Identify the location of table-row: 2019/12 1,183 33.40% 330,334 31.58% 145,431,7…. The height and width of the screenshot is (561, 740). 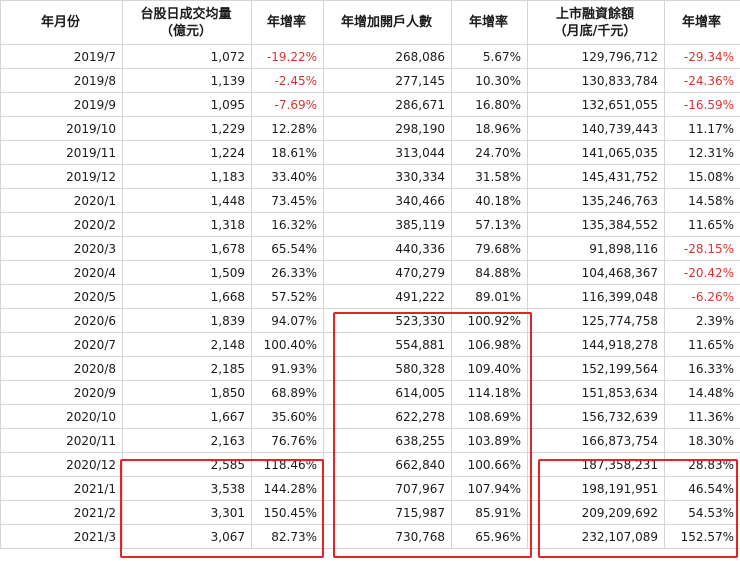
(370, 176).